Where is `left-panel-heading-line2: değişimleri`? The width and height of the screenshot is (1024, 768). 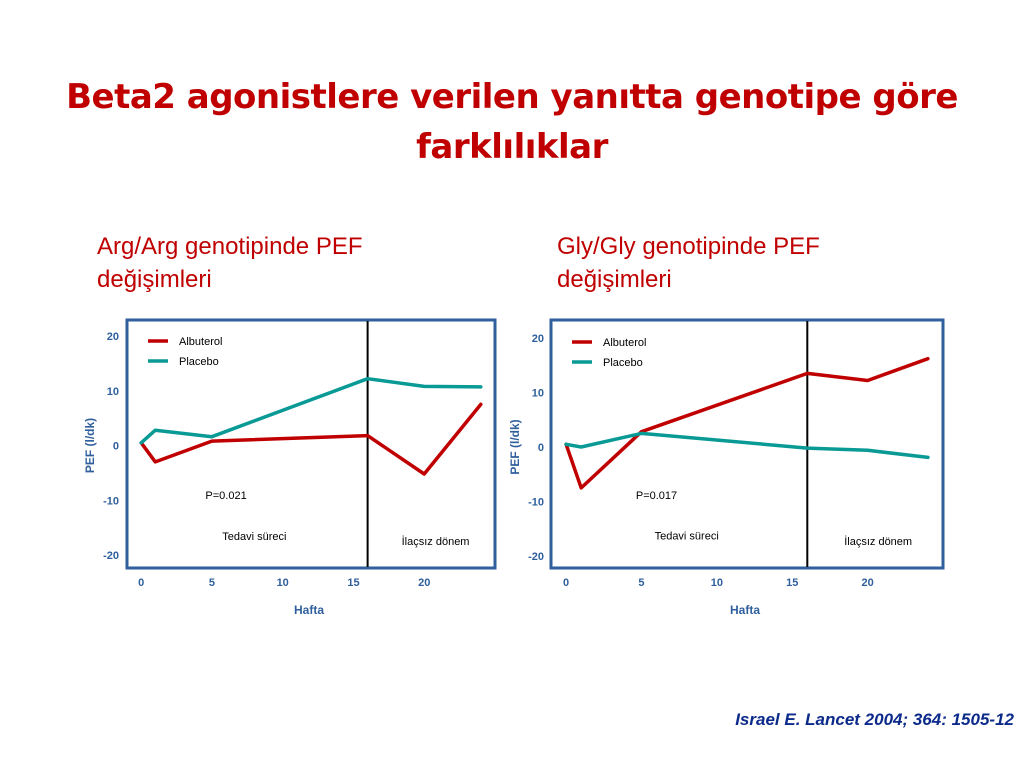
left-panel-heading-line2: değişimleri is located at coordinates (154, 279).